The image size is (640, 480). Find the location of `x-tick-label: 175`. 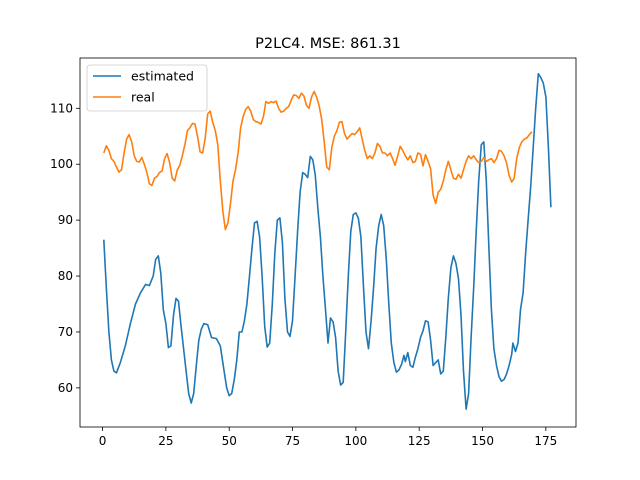

x-tick-label: 175 is located at coordinates (545, 441).